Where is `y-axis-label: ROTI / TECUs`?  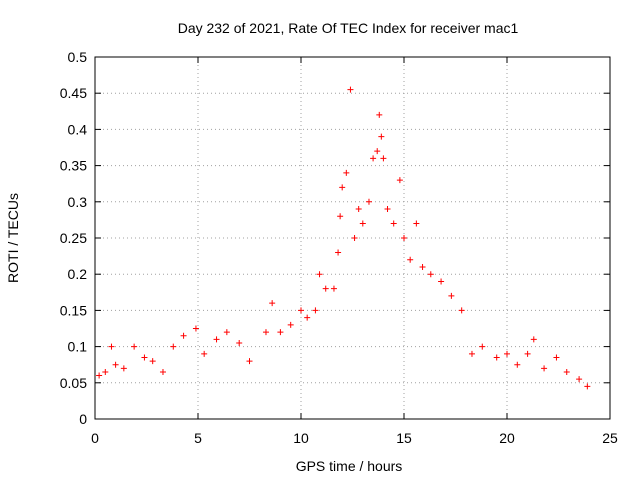 y-axis-label: ROTI / TECUs is located at coordinates (13, 238).